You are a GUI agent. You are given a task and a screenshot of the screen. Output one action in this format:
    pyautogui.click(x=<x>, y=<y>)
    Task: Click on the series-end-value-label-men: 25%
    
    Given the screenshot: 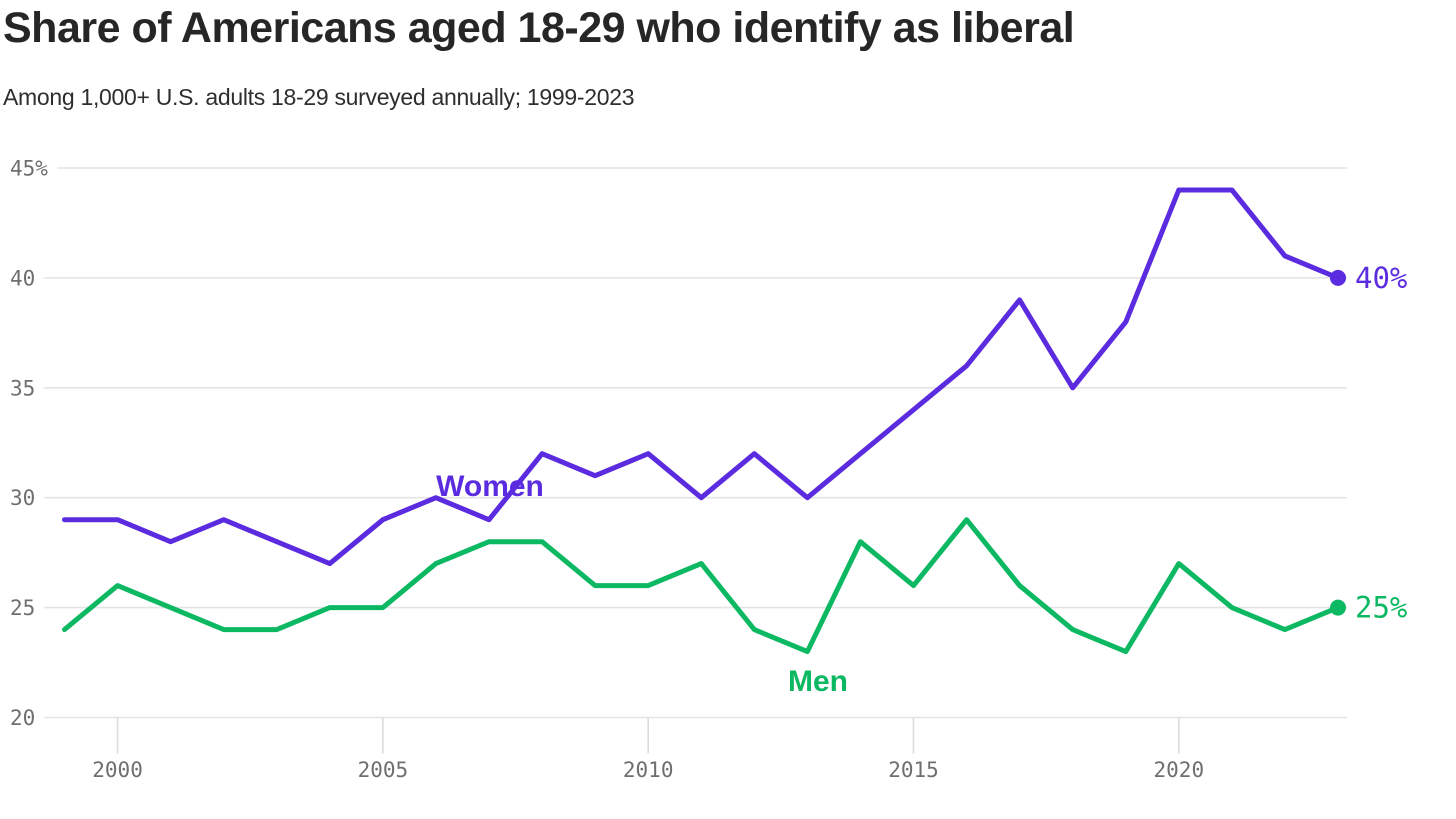 What is the action you would take?
    pyautogui.click(x=1381, y=608)
    